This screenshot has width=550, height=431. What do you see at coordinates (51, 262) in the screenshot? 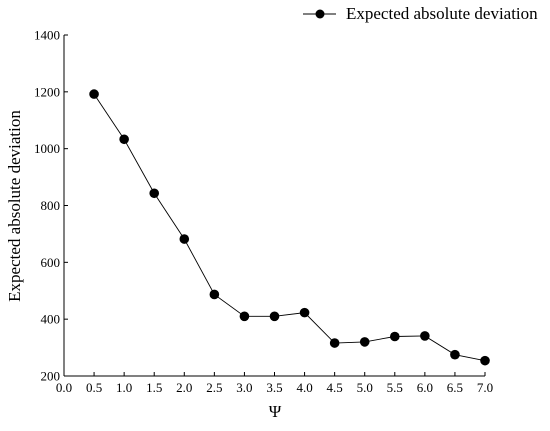
I see `y-tick-label: 600` at bounding box center [51, 262].